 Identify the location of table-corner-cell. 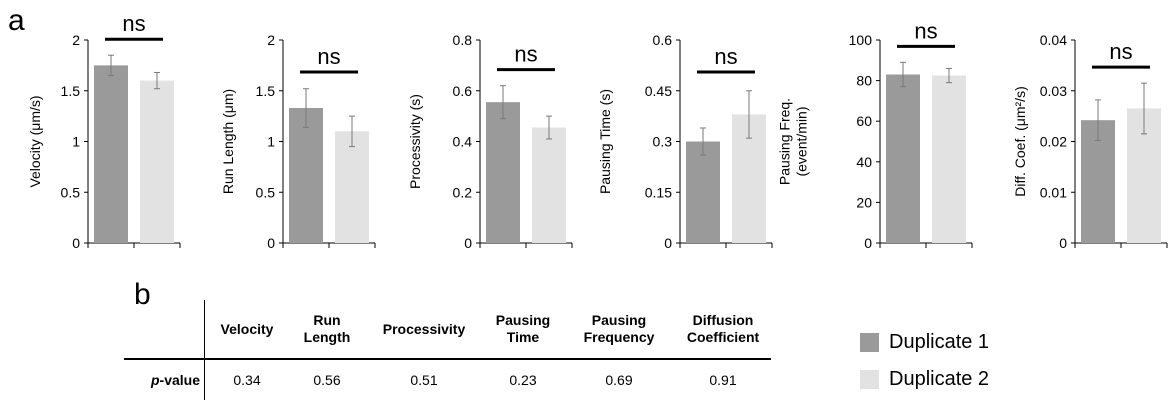
(164, 329).